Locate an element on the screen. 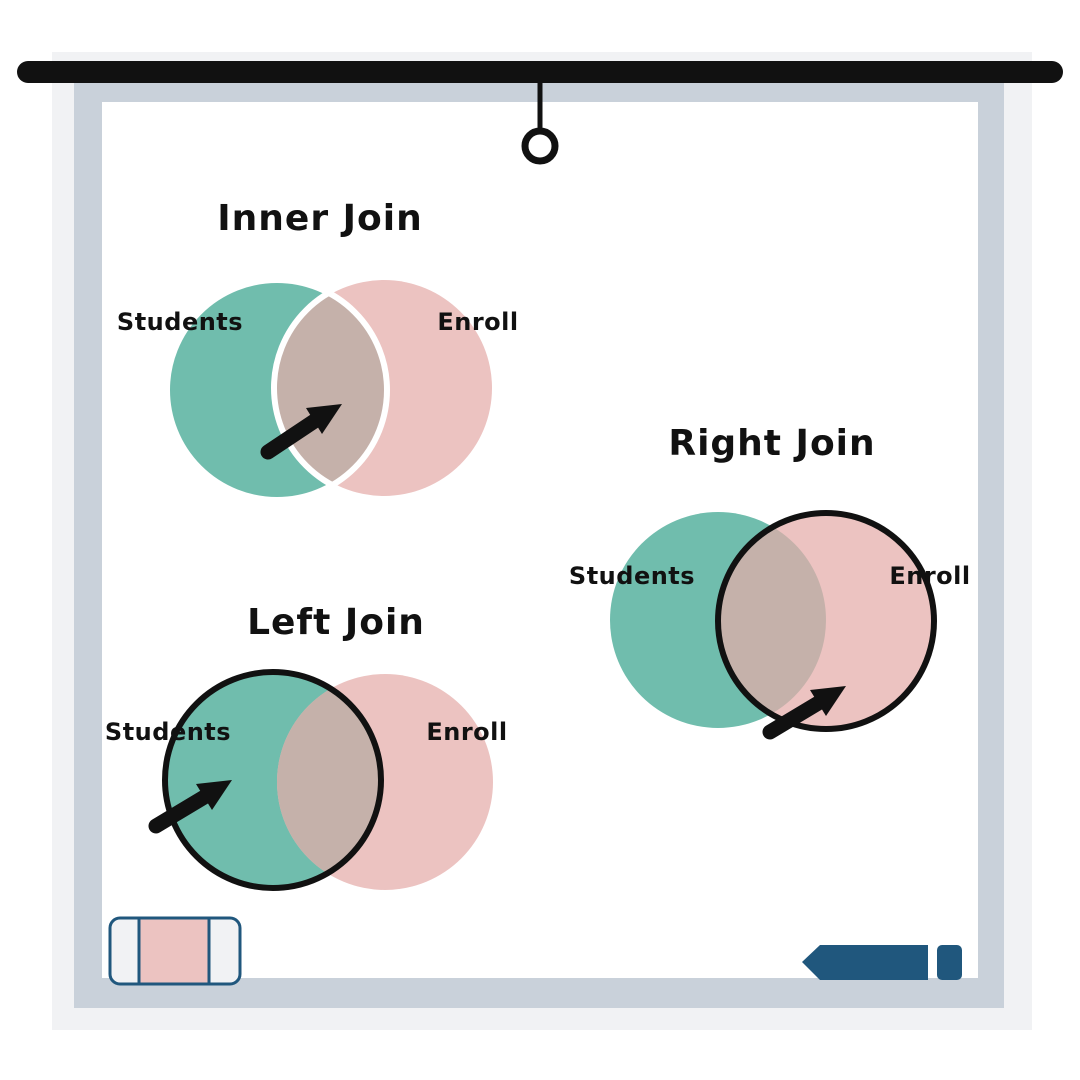 This screenshot has width=1080, height=1080. left-join-title: Left Join is located at coordinates (336, 622).